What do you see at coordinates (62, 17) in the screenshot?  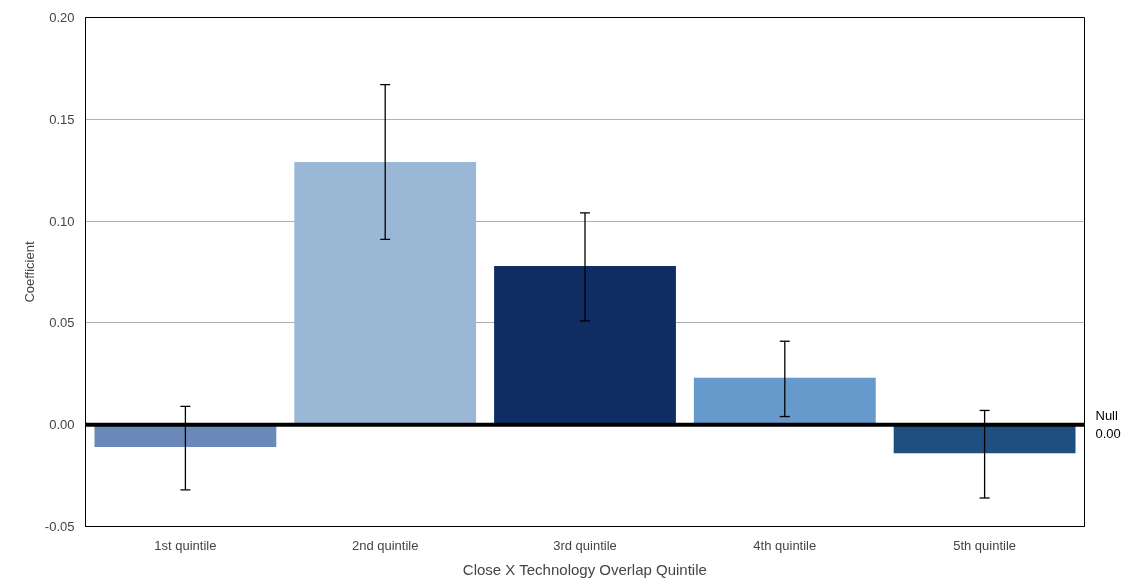 I see `y-tick-label: 0.20` at bounding box center [62, 17].